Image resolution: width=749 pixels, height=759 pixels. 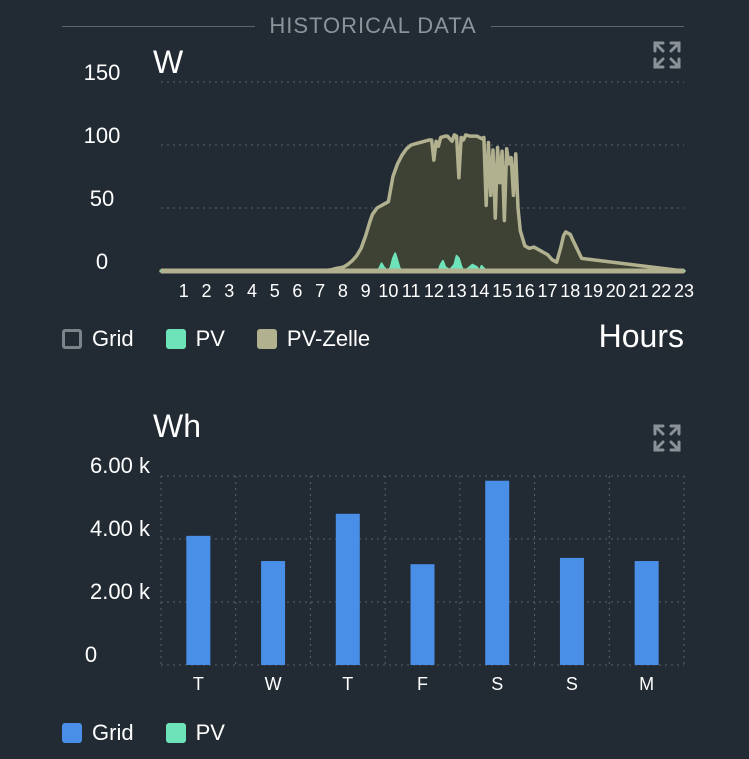 I want to click on y-tick-label: 4.00 k, so click(x=120, y=528).